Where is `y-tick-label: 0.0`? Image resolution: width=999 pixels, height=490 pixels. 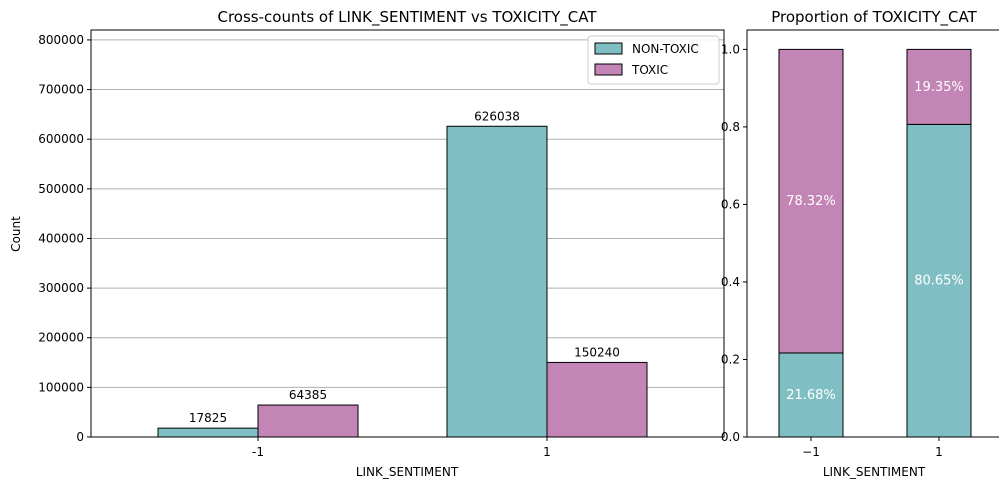 y-tick-label: 0.0 is located at coordinates (730, 437).